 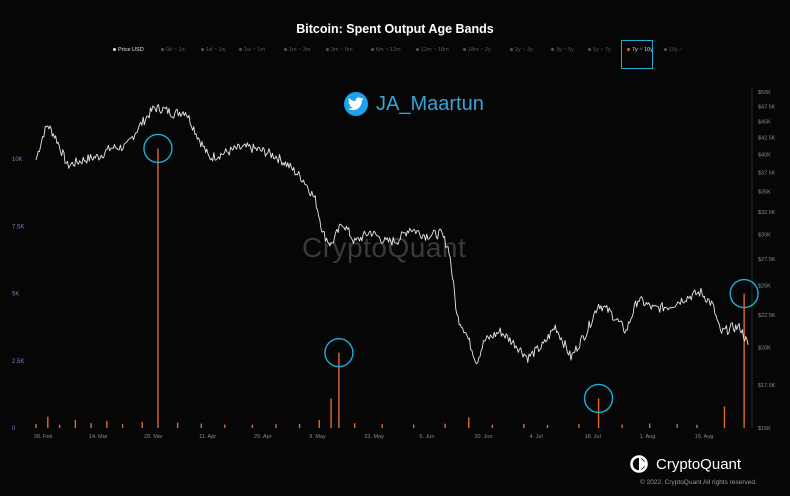 I want to click on legend-item: 10y ~, so click(x=673, y=50).